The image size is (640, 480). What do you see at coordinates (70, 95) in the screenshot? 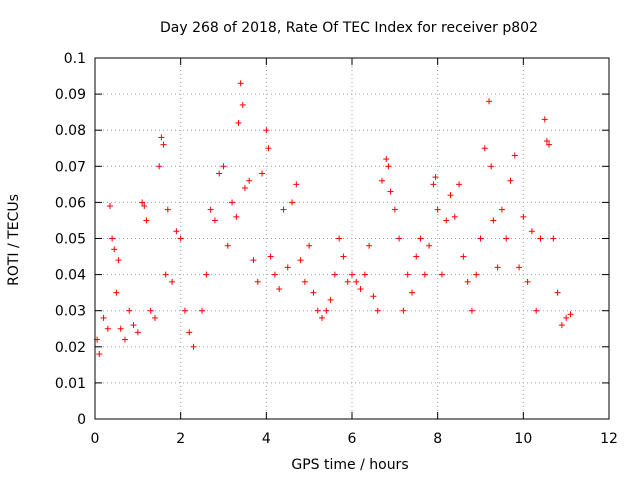
I see `y-tick-label: 0.09` at bounding box center [70, 95].